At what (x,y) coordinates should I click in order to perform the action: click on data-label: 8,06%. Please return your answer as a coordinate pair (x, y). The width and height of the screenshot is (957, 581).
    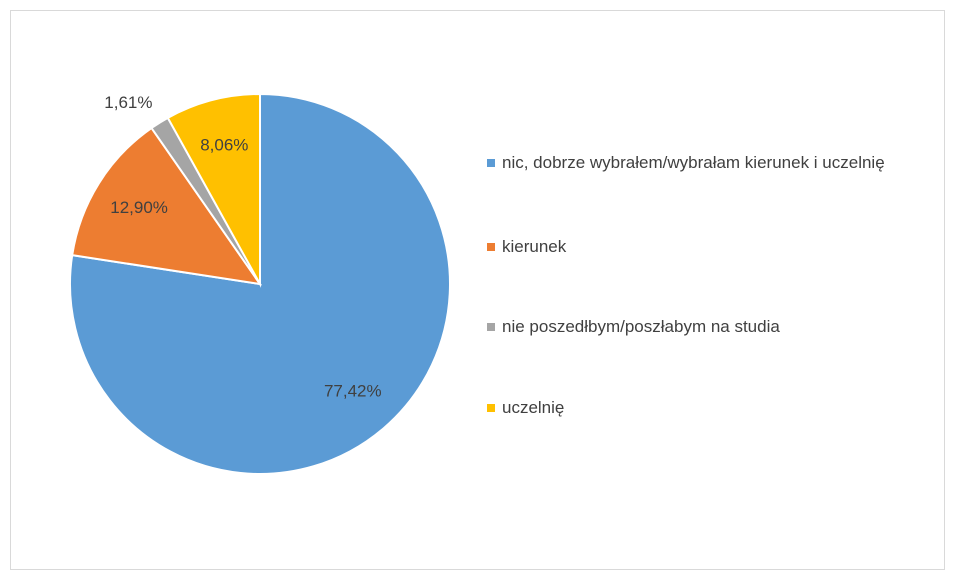
    Looking at the image, I should click on (224, 145).